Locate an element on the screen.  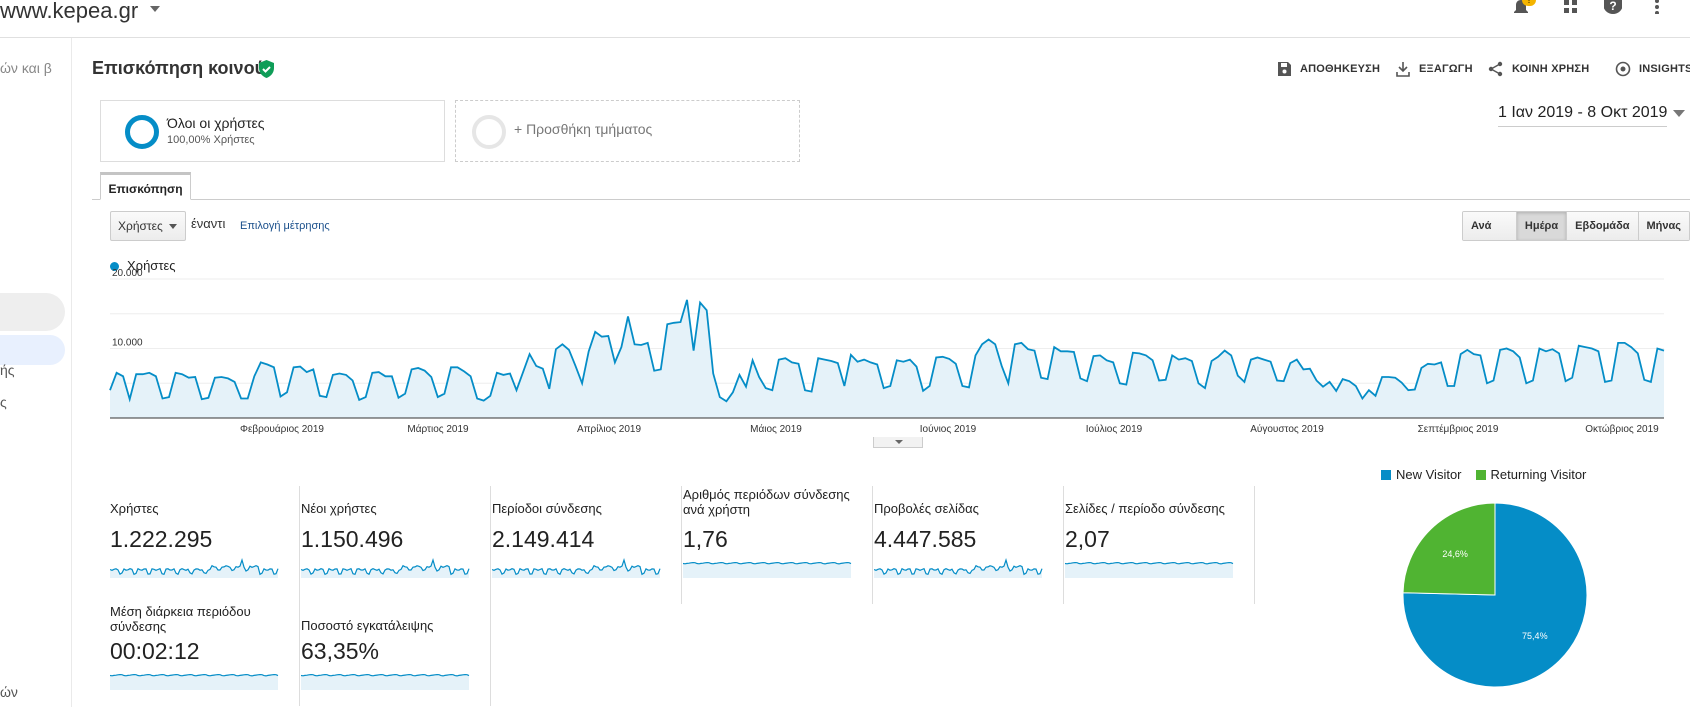
metric-card: Χρήστες 1.222.295 is located at coordinates (205, 545).